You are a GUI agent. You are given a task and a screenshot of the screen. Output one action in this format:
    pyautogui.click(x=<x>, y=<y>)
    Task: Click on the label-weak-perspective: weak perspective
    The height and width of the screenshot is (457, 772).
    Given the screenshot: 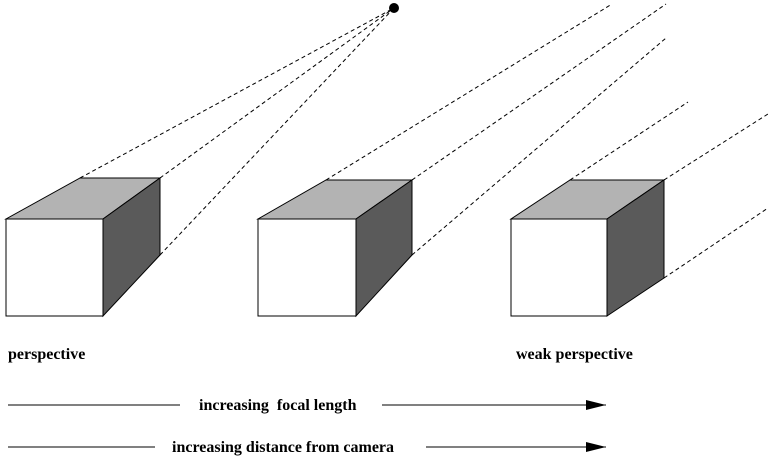 What is the action you would take?
    pyautogui.click(x=574, y=354)
    